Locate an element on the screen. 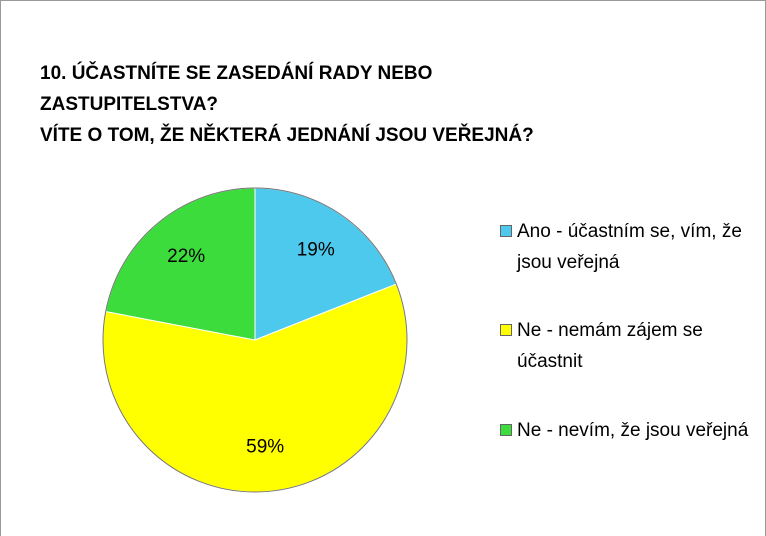 This screenshot has width=766, height=536. chart-title: 10. ÚČASTNÍTE SE ZASEDÁNÍ RADY NEBO is located at coordinates (236, 73).